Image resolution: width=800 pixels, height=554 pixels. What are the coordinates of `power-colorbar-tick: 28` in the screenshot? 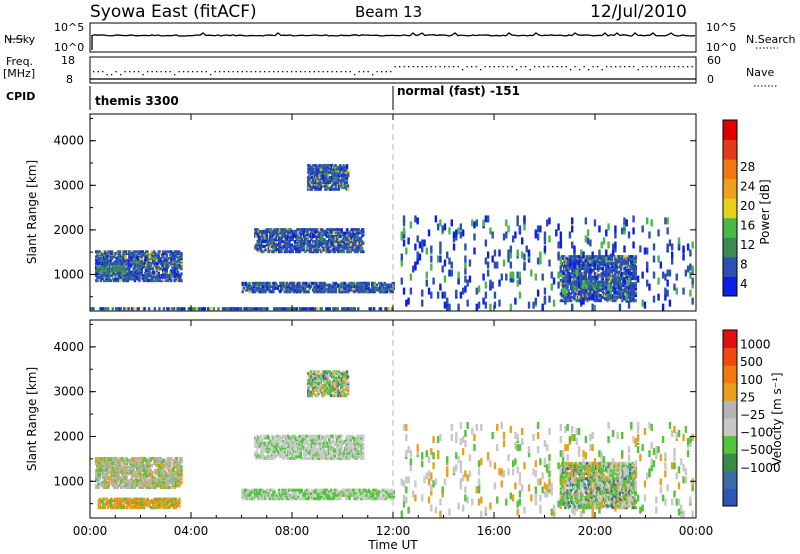 It's located at (747, 167).